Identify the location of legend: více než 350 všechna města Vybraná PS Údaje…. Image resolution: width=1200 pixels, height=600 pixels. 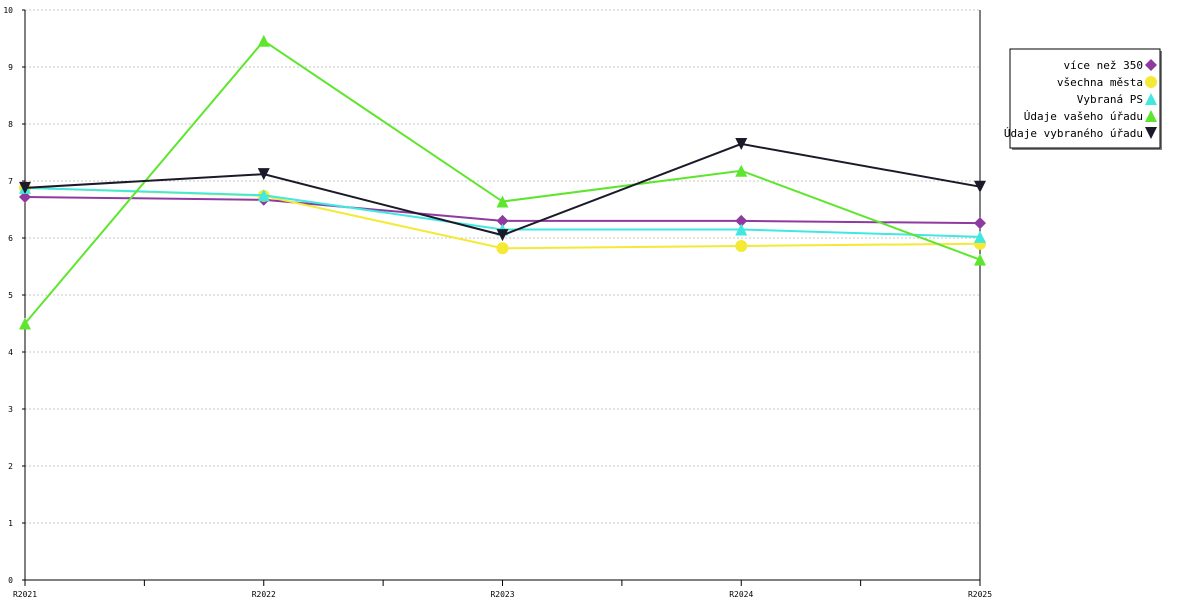
(1083, 99).